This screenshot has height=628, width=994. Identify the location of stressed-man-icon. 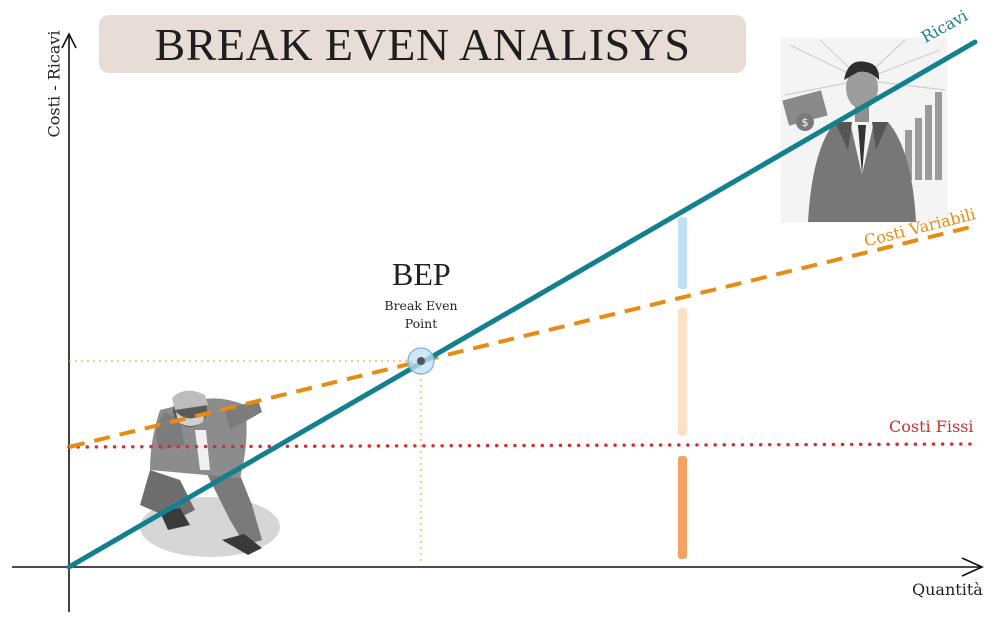
(210, 473).